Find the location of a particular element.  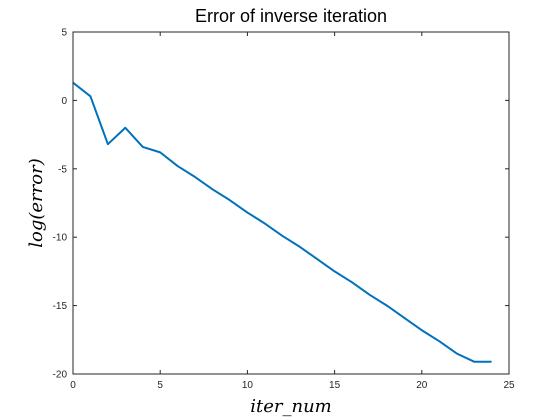

y-tick-label: -10 is located at coordinates (60, 238).